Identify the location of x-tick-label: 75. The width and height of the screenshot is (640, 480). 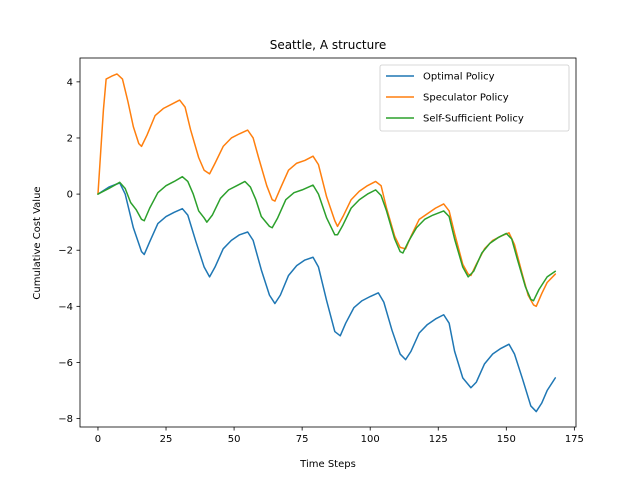
(302, 439).